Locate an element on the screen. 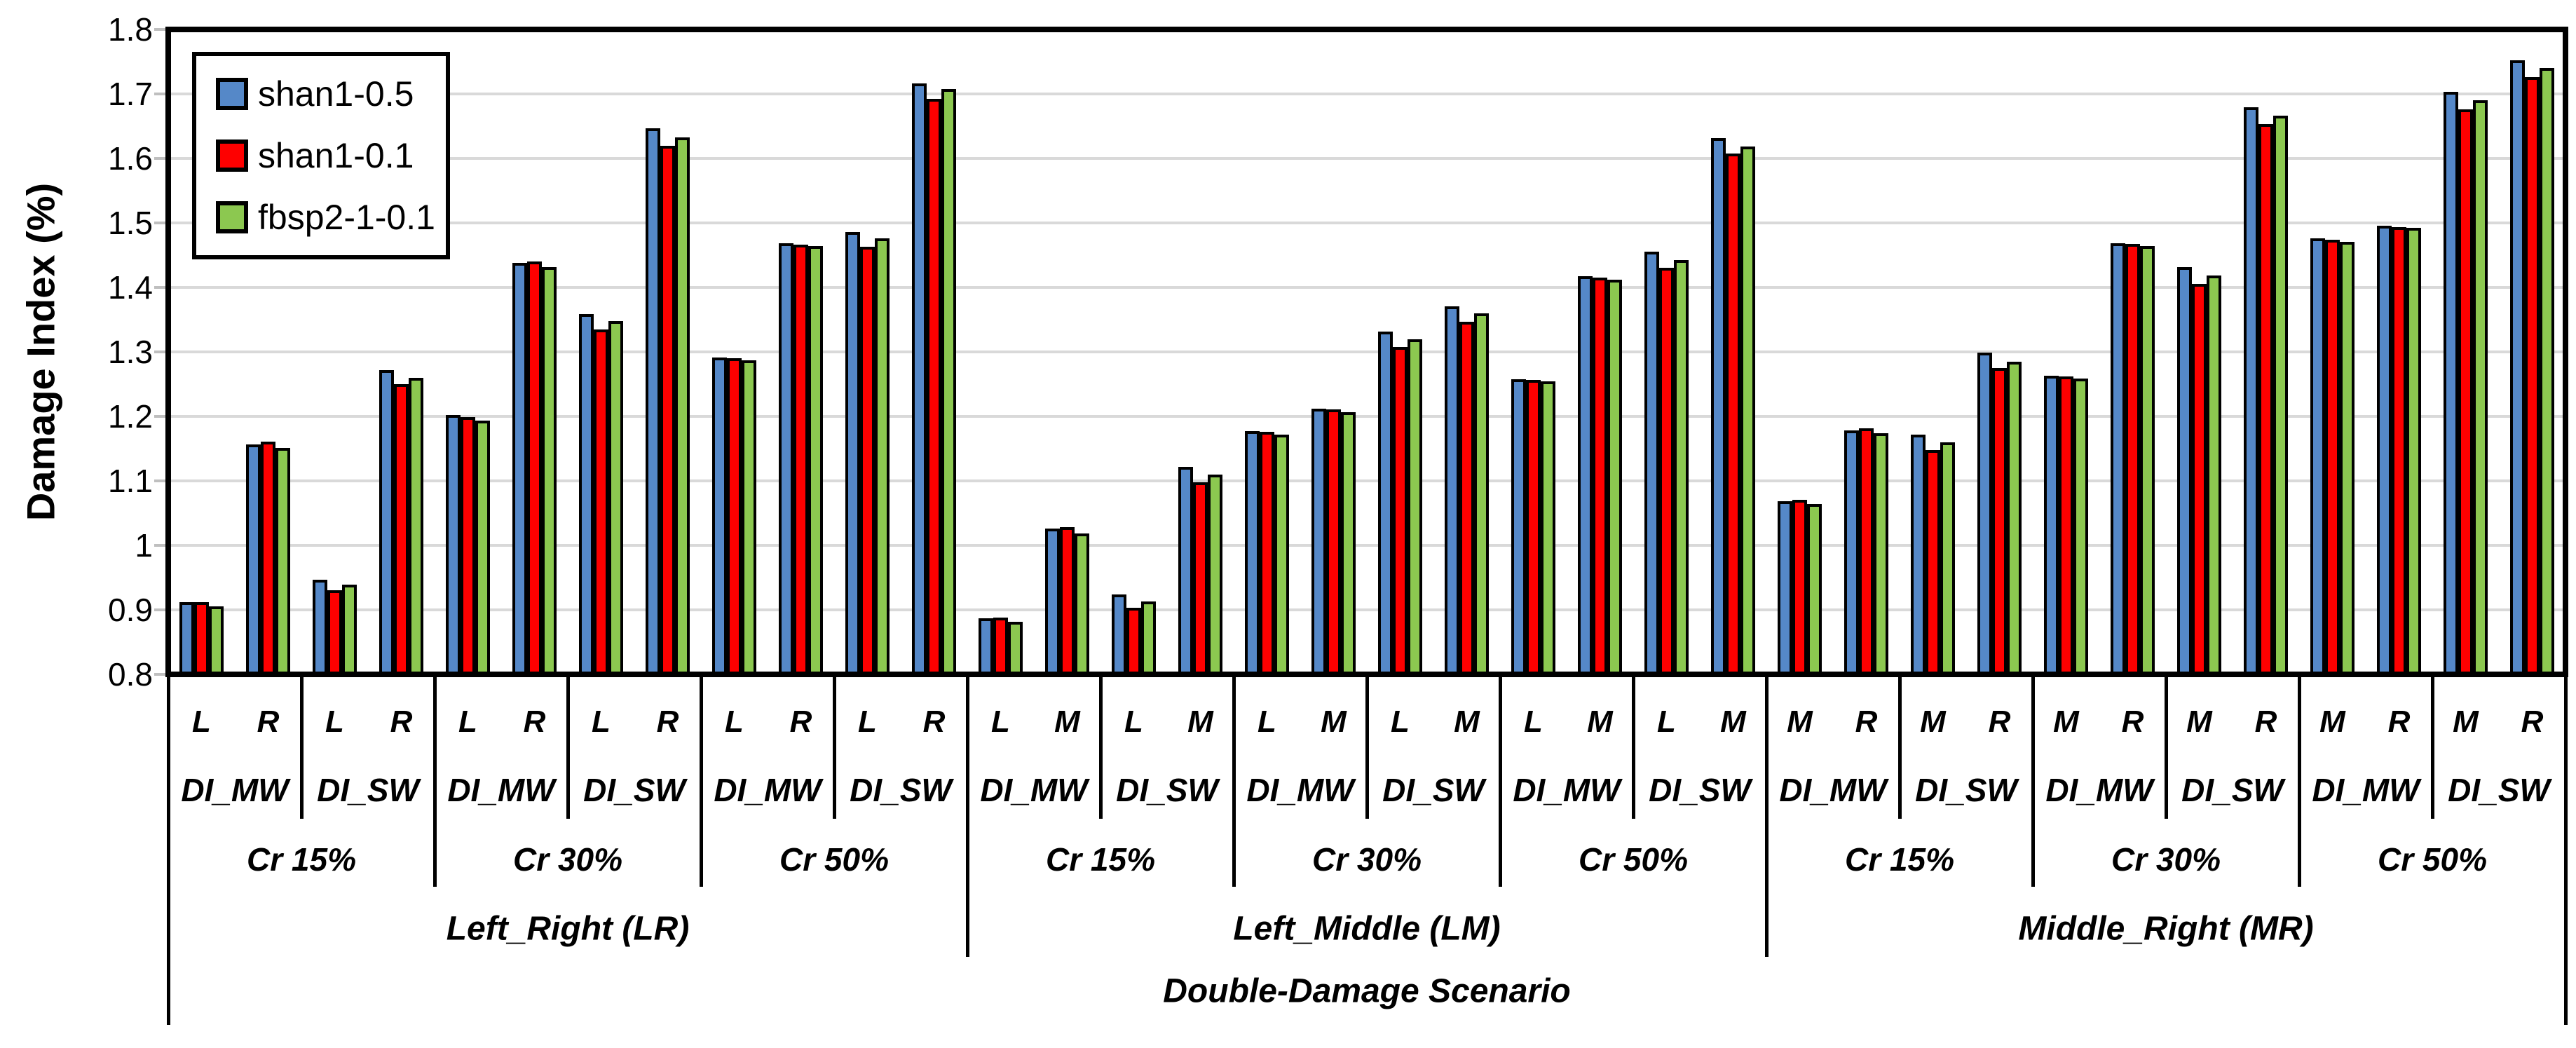 This screenshot has height=1048, width=2576. y-axis-tick-label: 1.8 is located at coordinates (130, 29).